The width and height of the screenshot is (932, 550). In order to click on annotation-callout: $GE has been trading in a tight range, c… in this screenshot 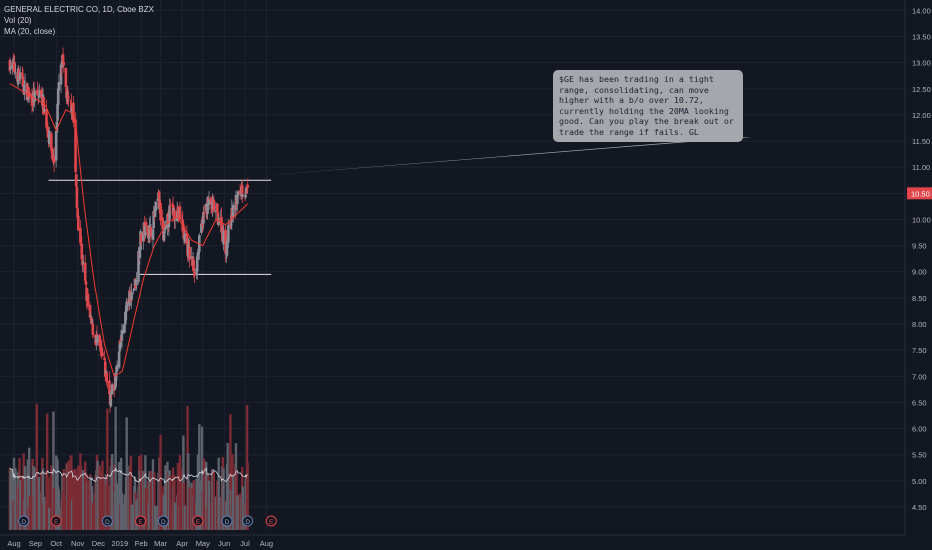, I will do `click(648, 106)`.